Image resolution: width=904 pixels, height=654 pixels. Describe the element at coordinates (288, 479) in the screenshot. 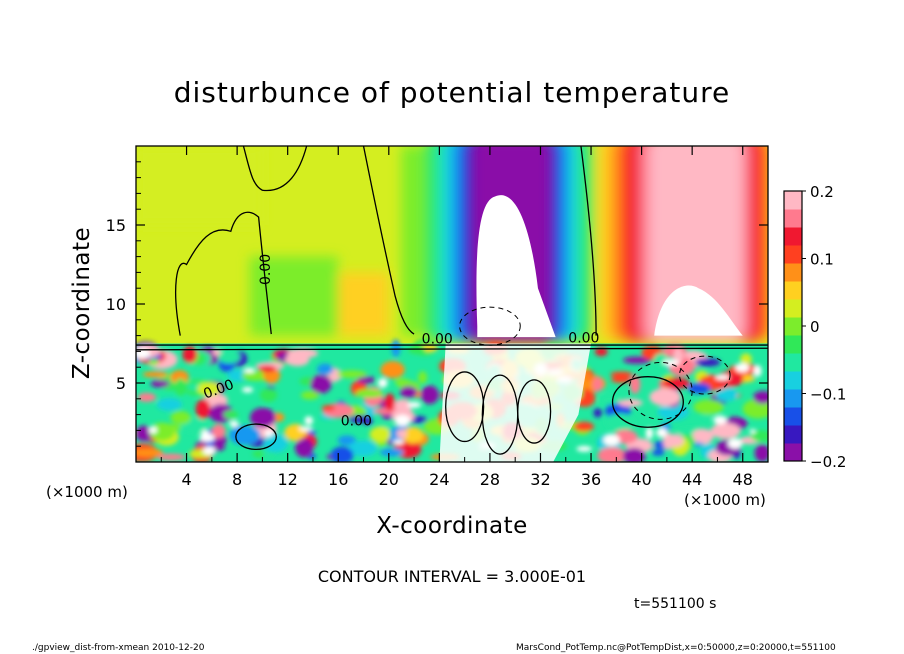

I see `x-tick-label: 12` at that location.